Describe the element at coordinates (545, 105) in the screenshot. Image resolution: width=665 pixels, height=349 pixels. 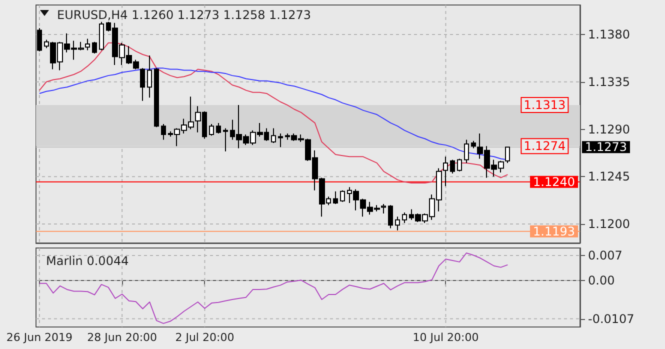
I see `annotation: 1.1313` at that location.